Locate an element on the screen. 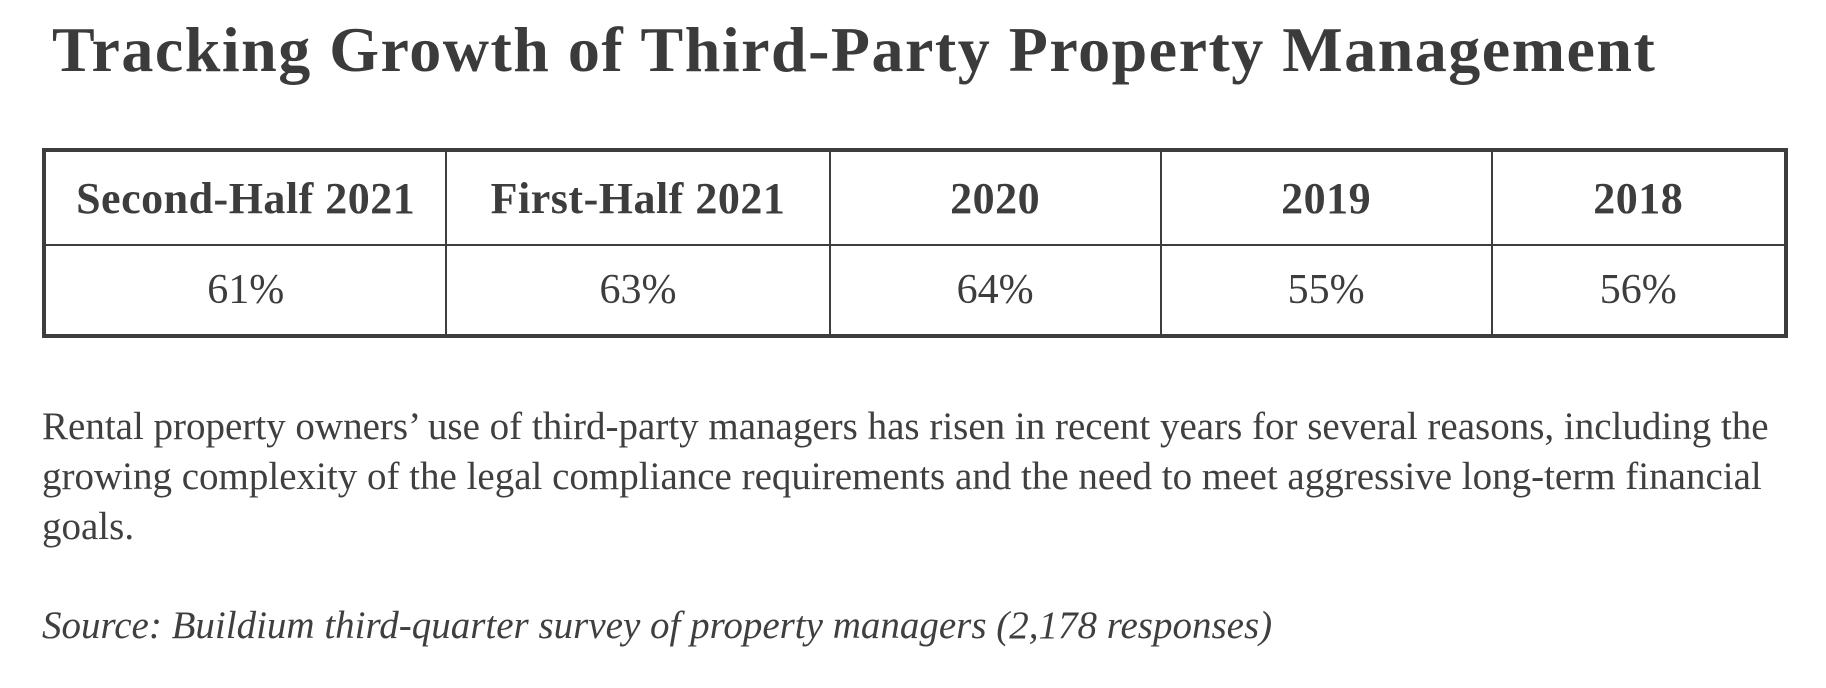  table-header-2018: 2018 is located at coordinates (1639, 197).